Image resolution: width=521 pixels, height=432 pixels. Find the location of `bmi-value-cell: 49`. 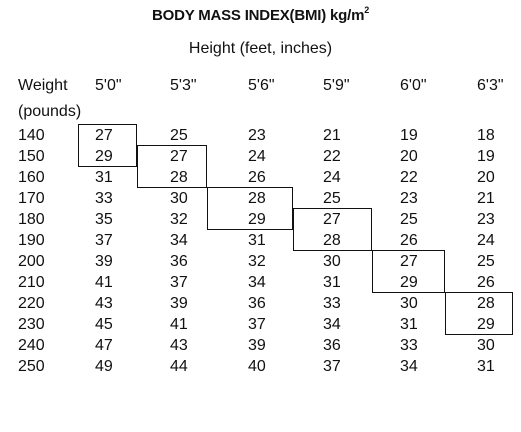

bmi-value-cell: 49 is located at coordinates (104, 366).